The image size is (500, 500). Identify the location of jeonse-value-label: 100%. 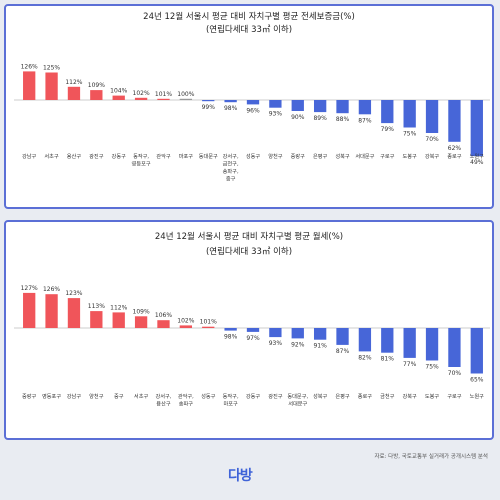
(185, 94).